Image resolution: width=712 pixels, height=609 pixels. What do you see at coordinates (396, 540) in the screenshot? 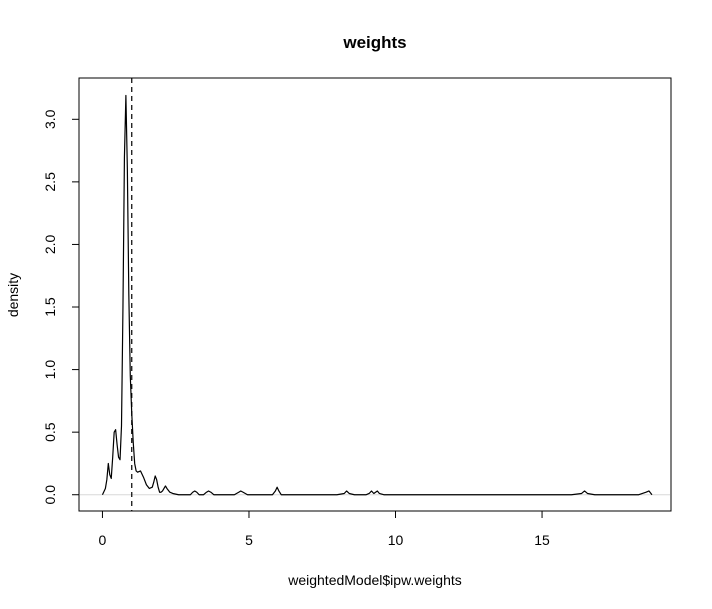
I see `x-tick-label: 10` at bounding box center [396, 540].